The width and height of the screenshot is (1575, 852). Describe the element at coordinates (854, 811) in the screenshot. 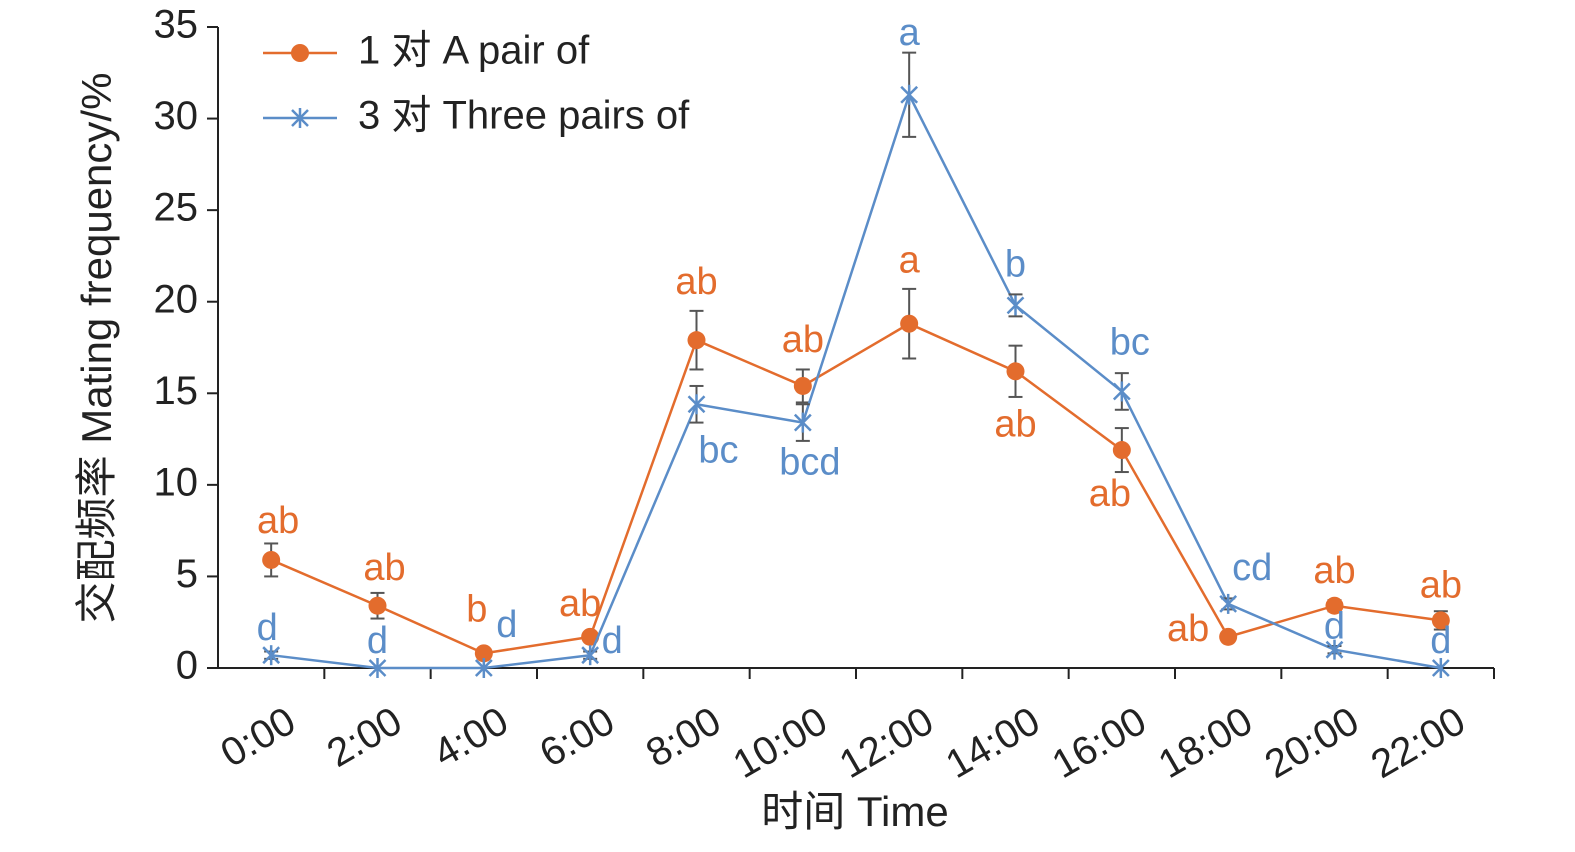

I see `x-axis-title: 时间 Time` at that location.